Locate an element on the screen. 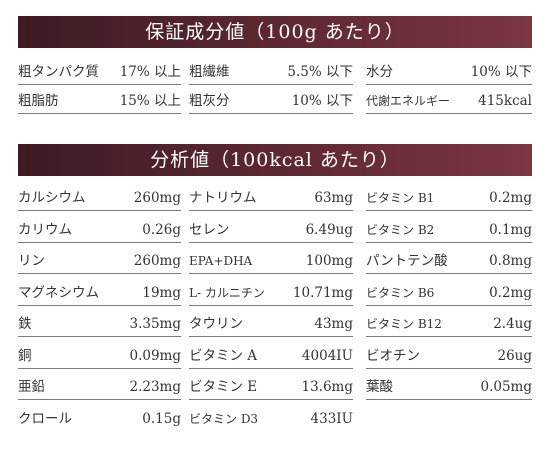 Image resolution: width=550 pixels, height=463 pixels. analysis-cell: ビタミン B2 0.1mg is located at coordinates (449, 231).